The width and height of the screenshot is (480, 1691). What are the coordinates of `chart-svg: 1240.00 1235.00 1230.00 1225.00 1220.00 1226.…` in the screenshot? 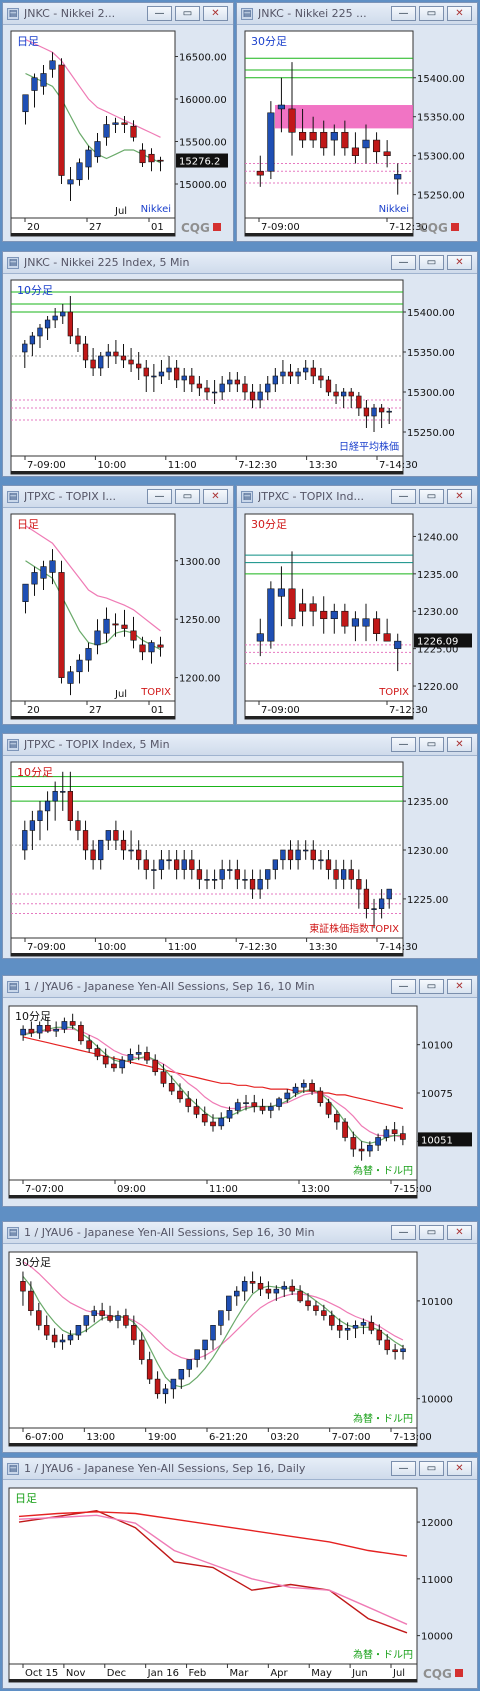 It's located at (357, 616).